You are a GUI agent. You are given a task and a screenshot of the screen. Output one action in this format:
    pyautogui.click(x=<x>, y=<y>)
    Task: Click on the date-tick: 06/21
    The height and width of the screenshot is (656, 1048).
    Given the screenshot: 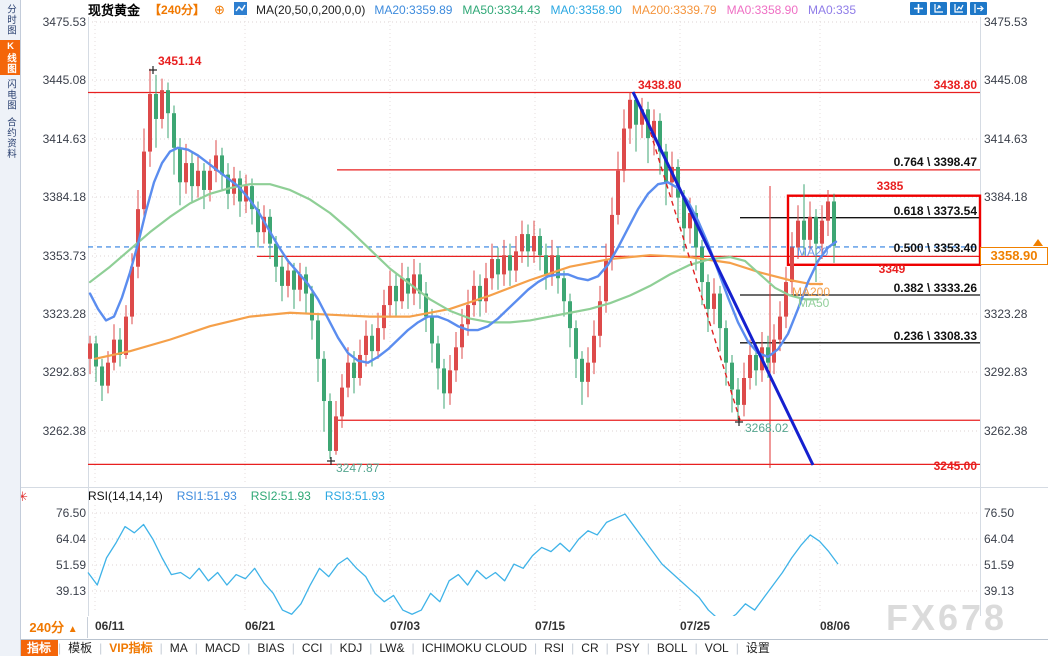 What is the action you would take?
    pyautogui.click(x=260, y=626)
    